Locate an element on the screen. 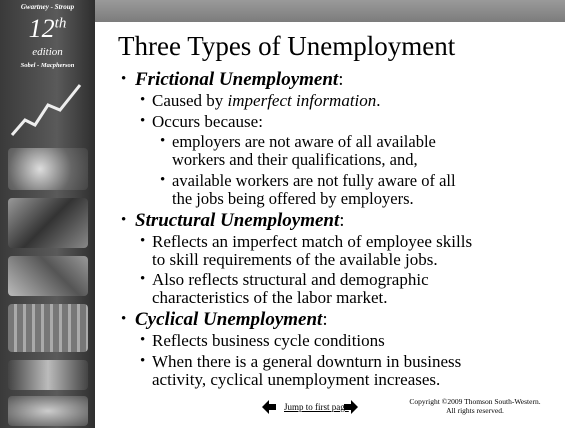 This screenshot has height=428, width=565. authors-bottom: Sobel - Macpherson is located at coordinates (47, 65).